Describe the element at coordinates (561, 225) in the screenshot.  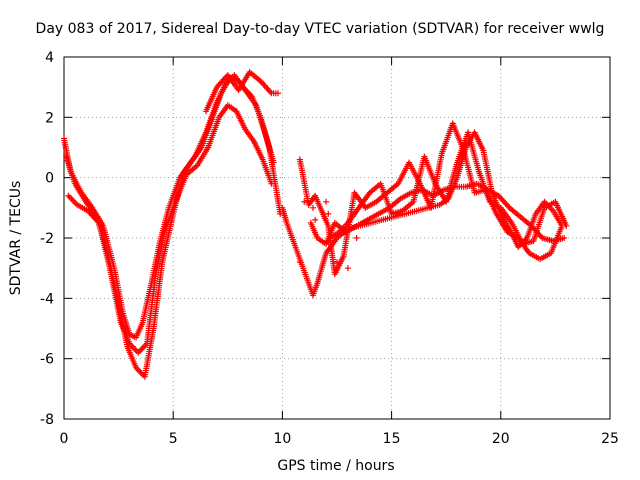
I see `series-track-8-point` at that location.